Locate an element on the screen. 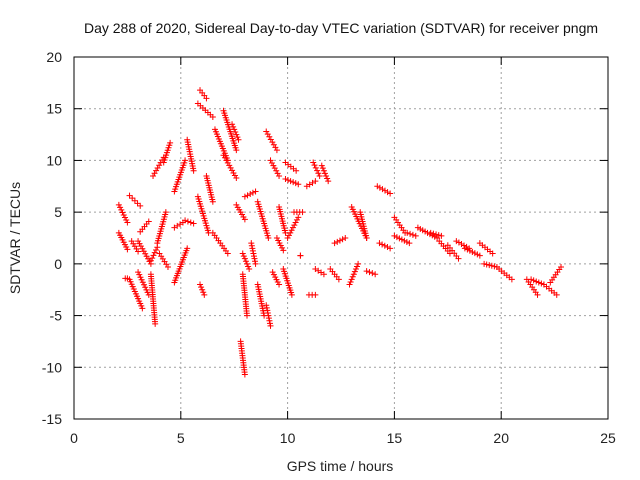  x-axis-label: GPS time / hours is located at coordinates (340, 466).